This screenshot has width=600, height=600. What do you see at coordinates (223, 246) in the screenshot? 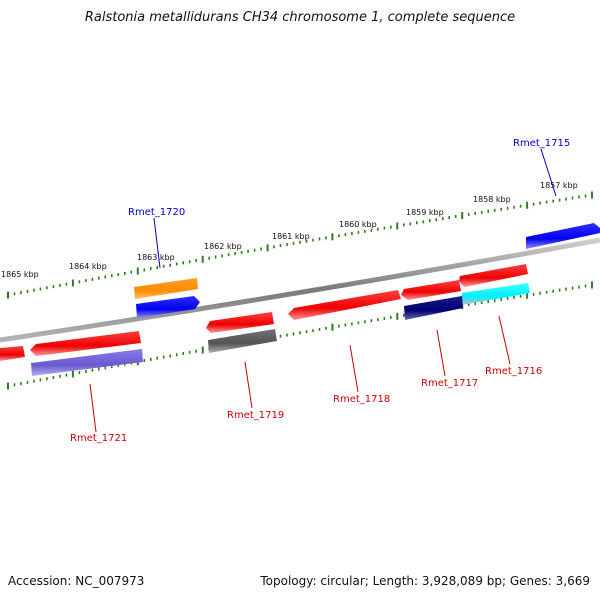
I see `kbp-label: 1862 kbp` at bounding box center [223, 246].